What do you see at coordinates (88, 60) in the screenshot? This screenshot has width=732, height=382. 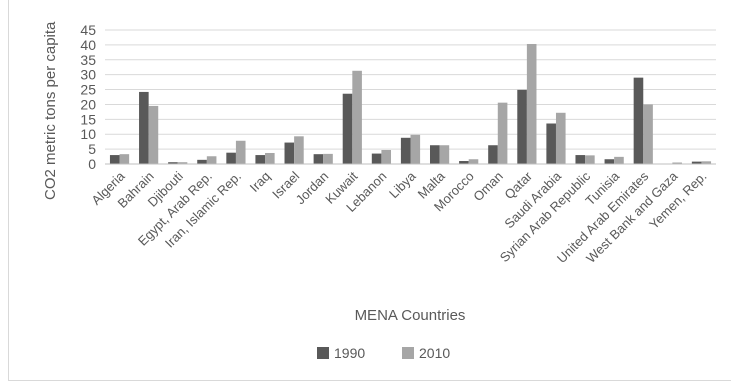 I see `y-tick-label: 35` at bounding box center [88, 60].